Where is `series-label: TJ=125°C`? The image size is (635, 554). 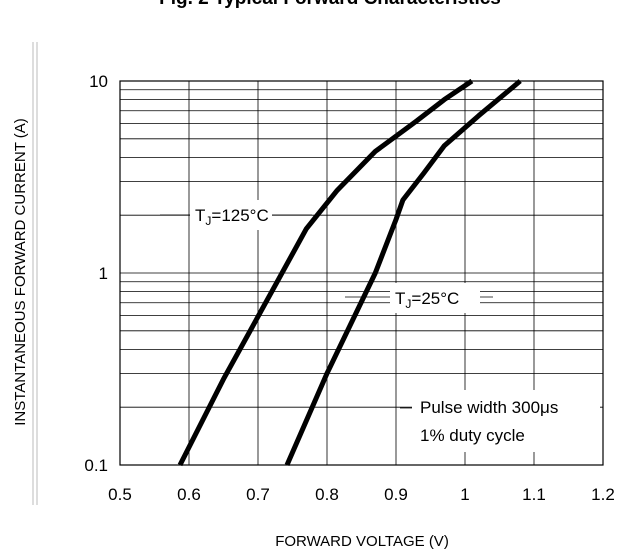
series-label: TJ=125°C is located at coordinates (232, 217).